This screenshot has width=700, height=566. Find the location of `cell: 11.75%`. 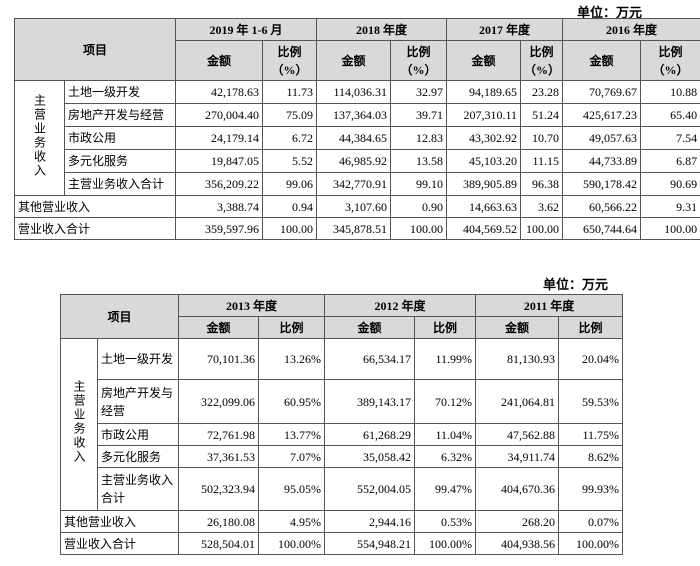

cell: 11.75% is located at coordinates (591, 434).